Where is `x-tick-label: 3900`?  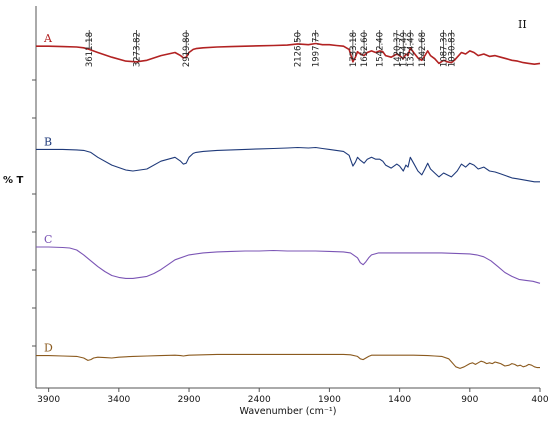
x-tick-label: 3900 is located at coordinates (48, 400).